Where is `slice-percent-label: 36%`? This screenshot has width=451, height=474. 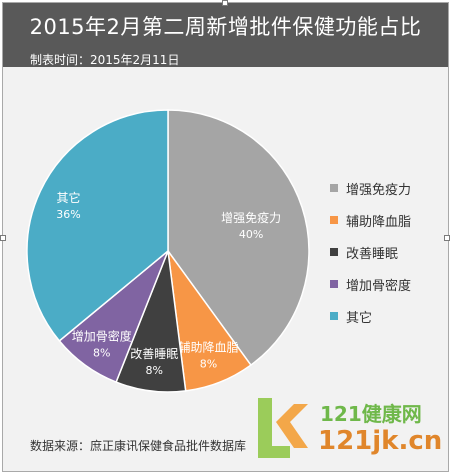 slice-percent-label: 36% is located at coordinates (68, 214).